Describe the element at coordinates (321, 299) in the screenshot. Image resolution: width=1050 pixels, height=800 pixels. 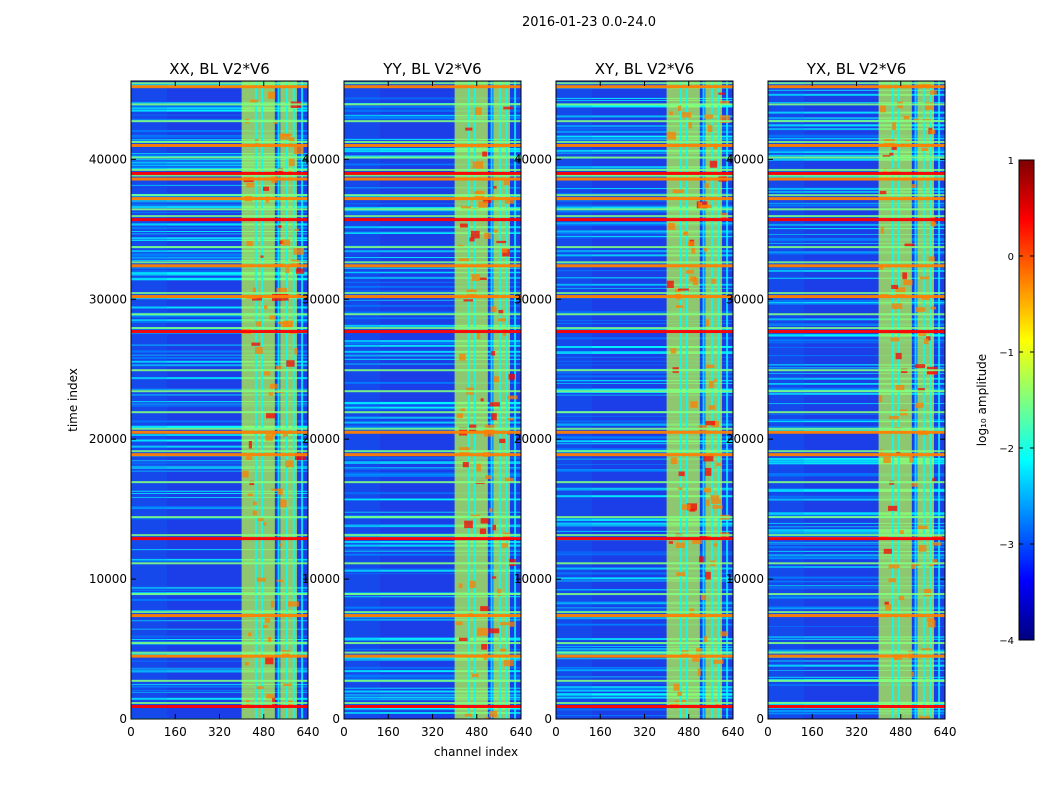
I see `y-tick-label: 30000` at that location.